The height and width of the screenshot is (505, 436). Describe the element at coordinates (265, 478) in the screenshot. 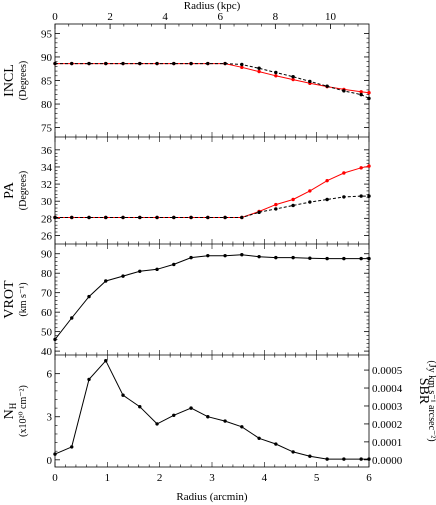

I see `x-bottom-tick-label: 4` at that location.